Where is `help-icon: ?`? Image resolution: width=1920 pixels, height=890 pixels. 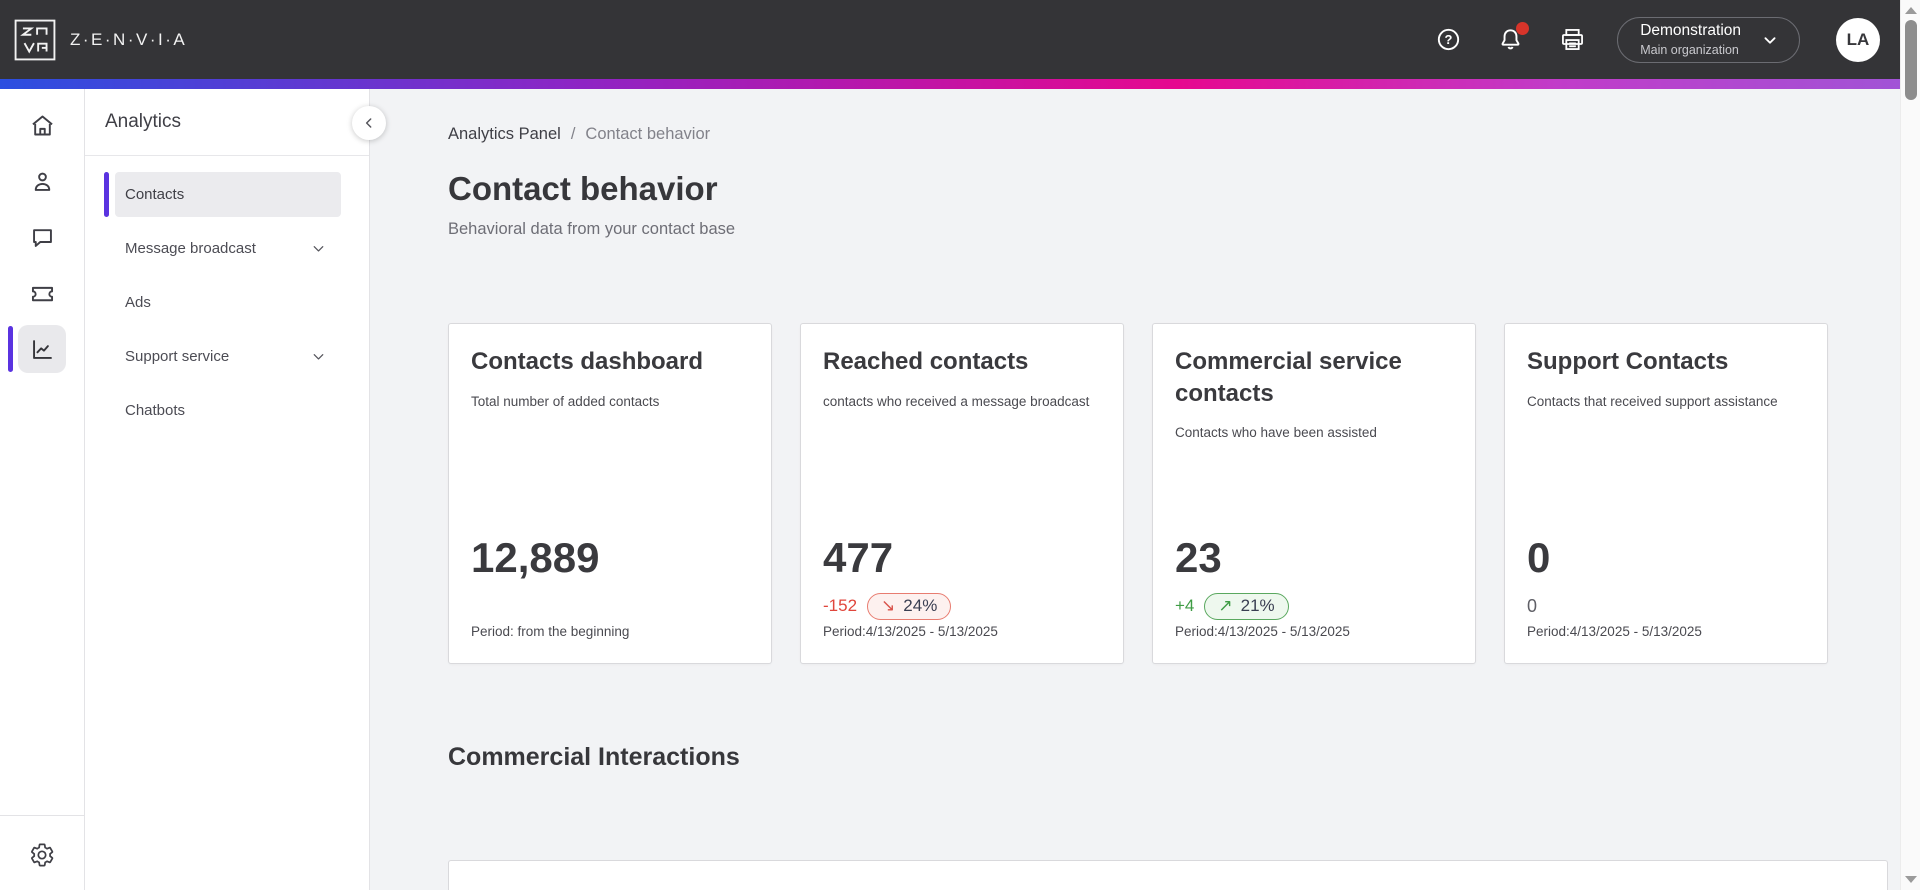 help-icon: ? is located at coordinates (1448, 39).